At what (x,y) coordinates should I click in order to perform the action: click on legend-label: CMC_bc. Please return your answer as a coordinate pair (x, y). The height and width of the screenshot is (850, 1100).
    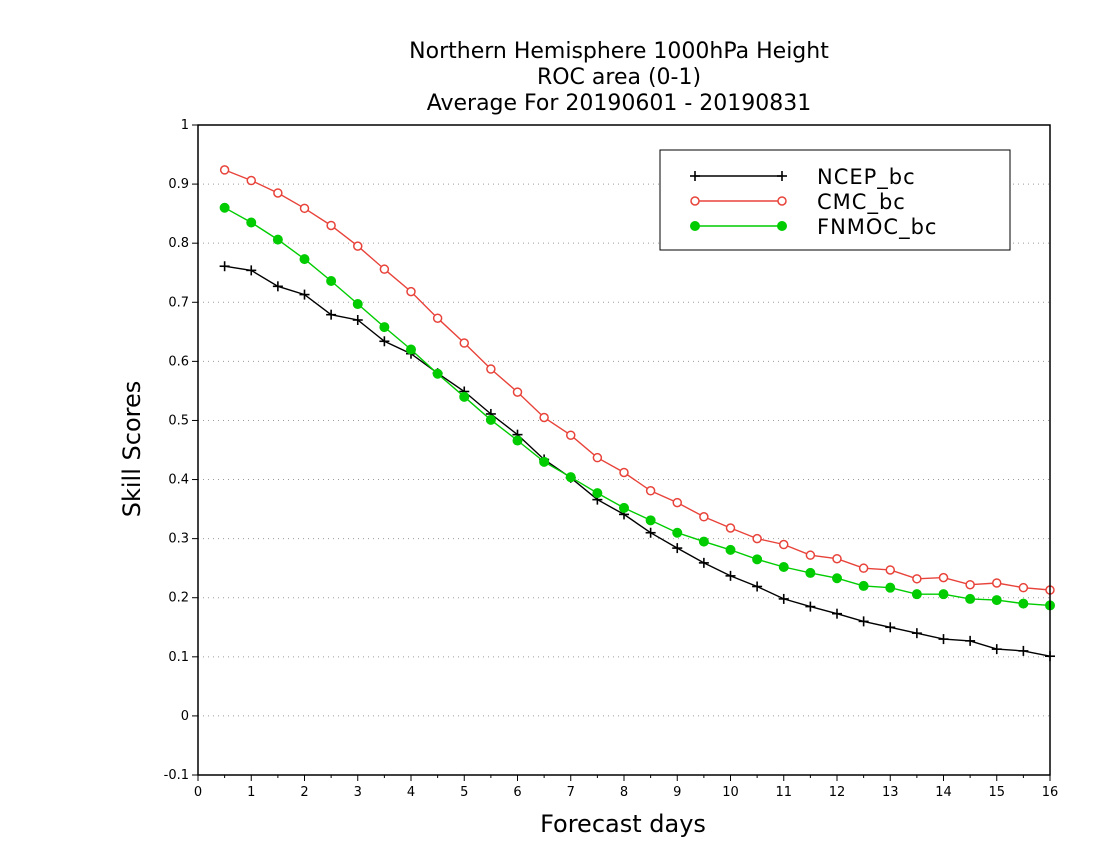
    Looking at the image, I should click on (861, 202).